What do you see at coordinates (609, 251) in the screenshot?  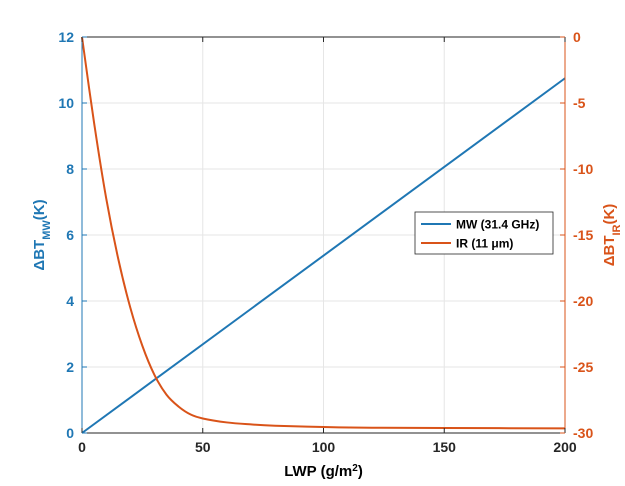 I see `right-y-axis-title-main: ΔBT` at bounding box center [609, 251].